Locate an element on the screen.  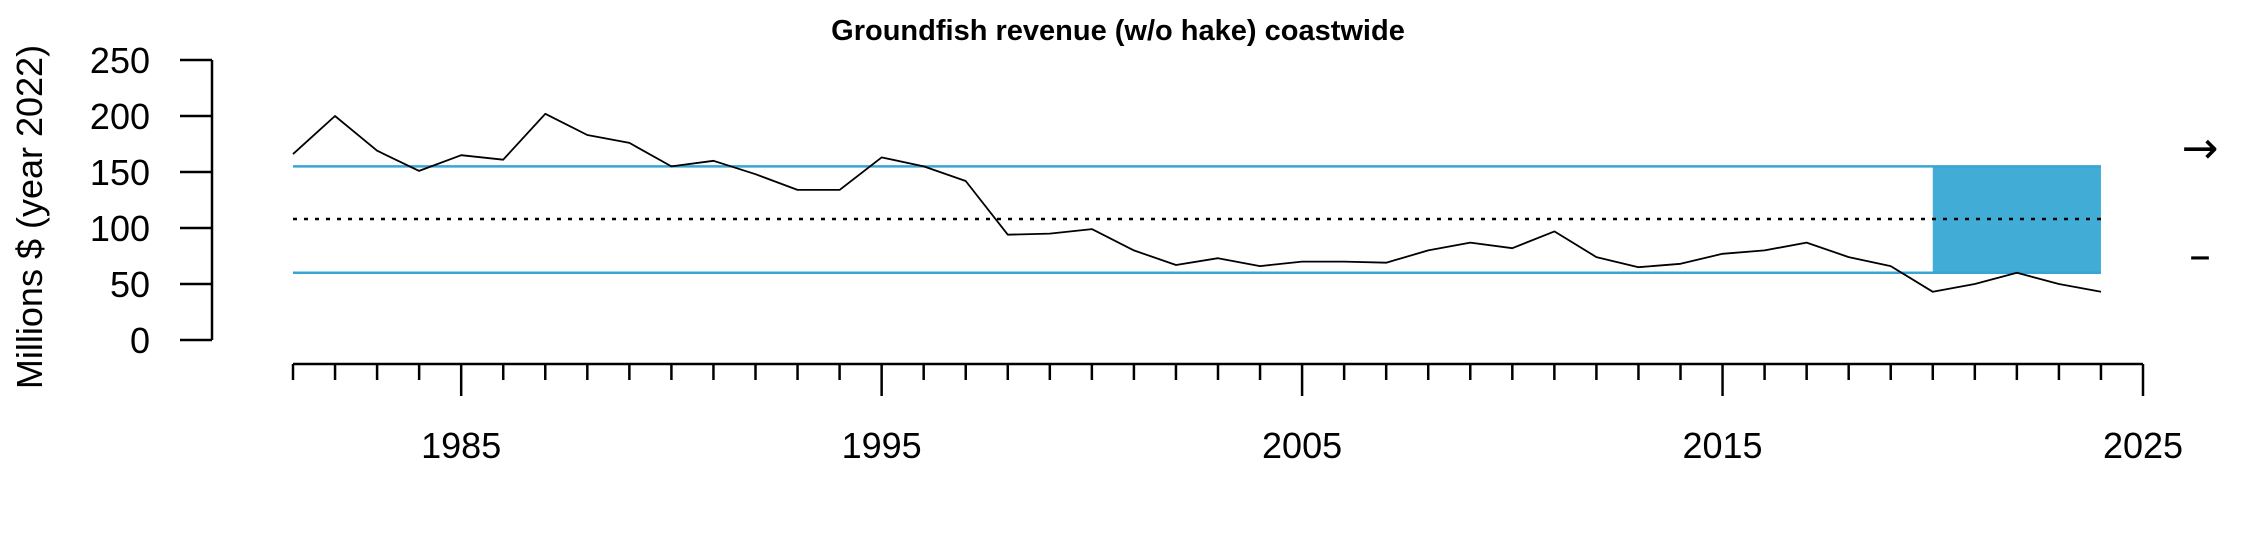
trend-arrow-icon: → is located at coordinates (2200, 148).